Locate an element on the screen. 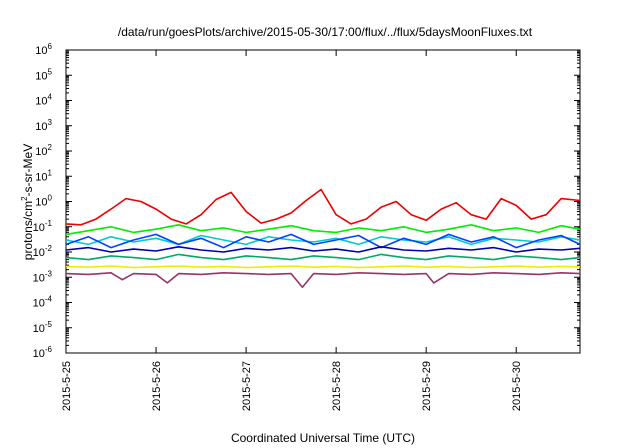 This screenshot has height=448, width=640. y-tick-exponent: 0 is located at coordinates (50, 198).